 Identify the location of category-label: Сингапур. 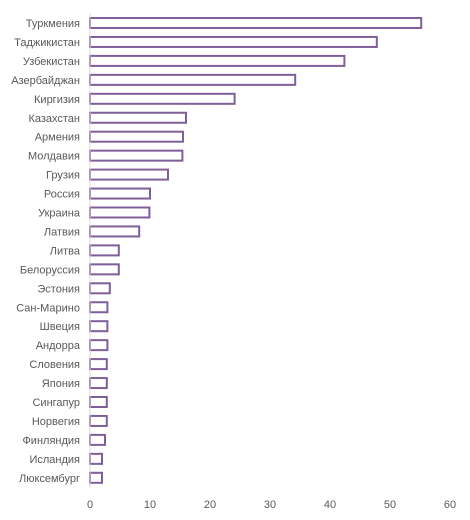
(56, 403).